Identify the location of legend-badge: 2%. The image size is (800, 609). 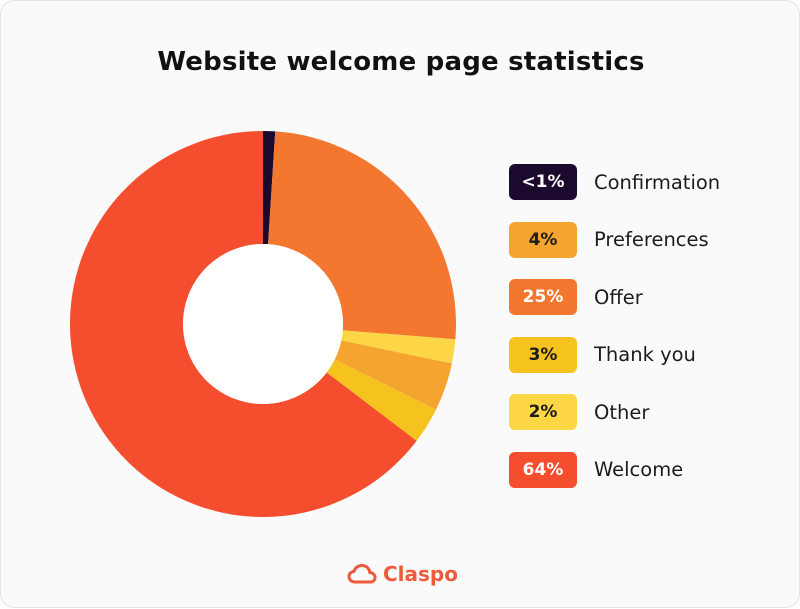
(543, 412).